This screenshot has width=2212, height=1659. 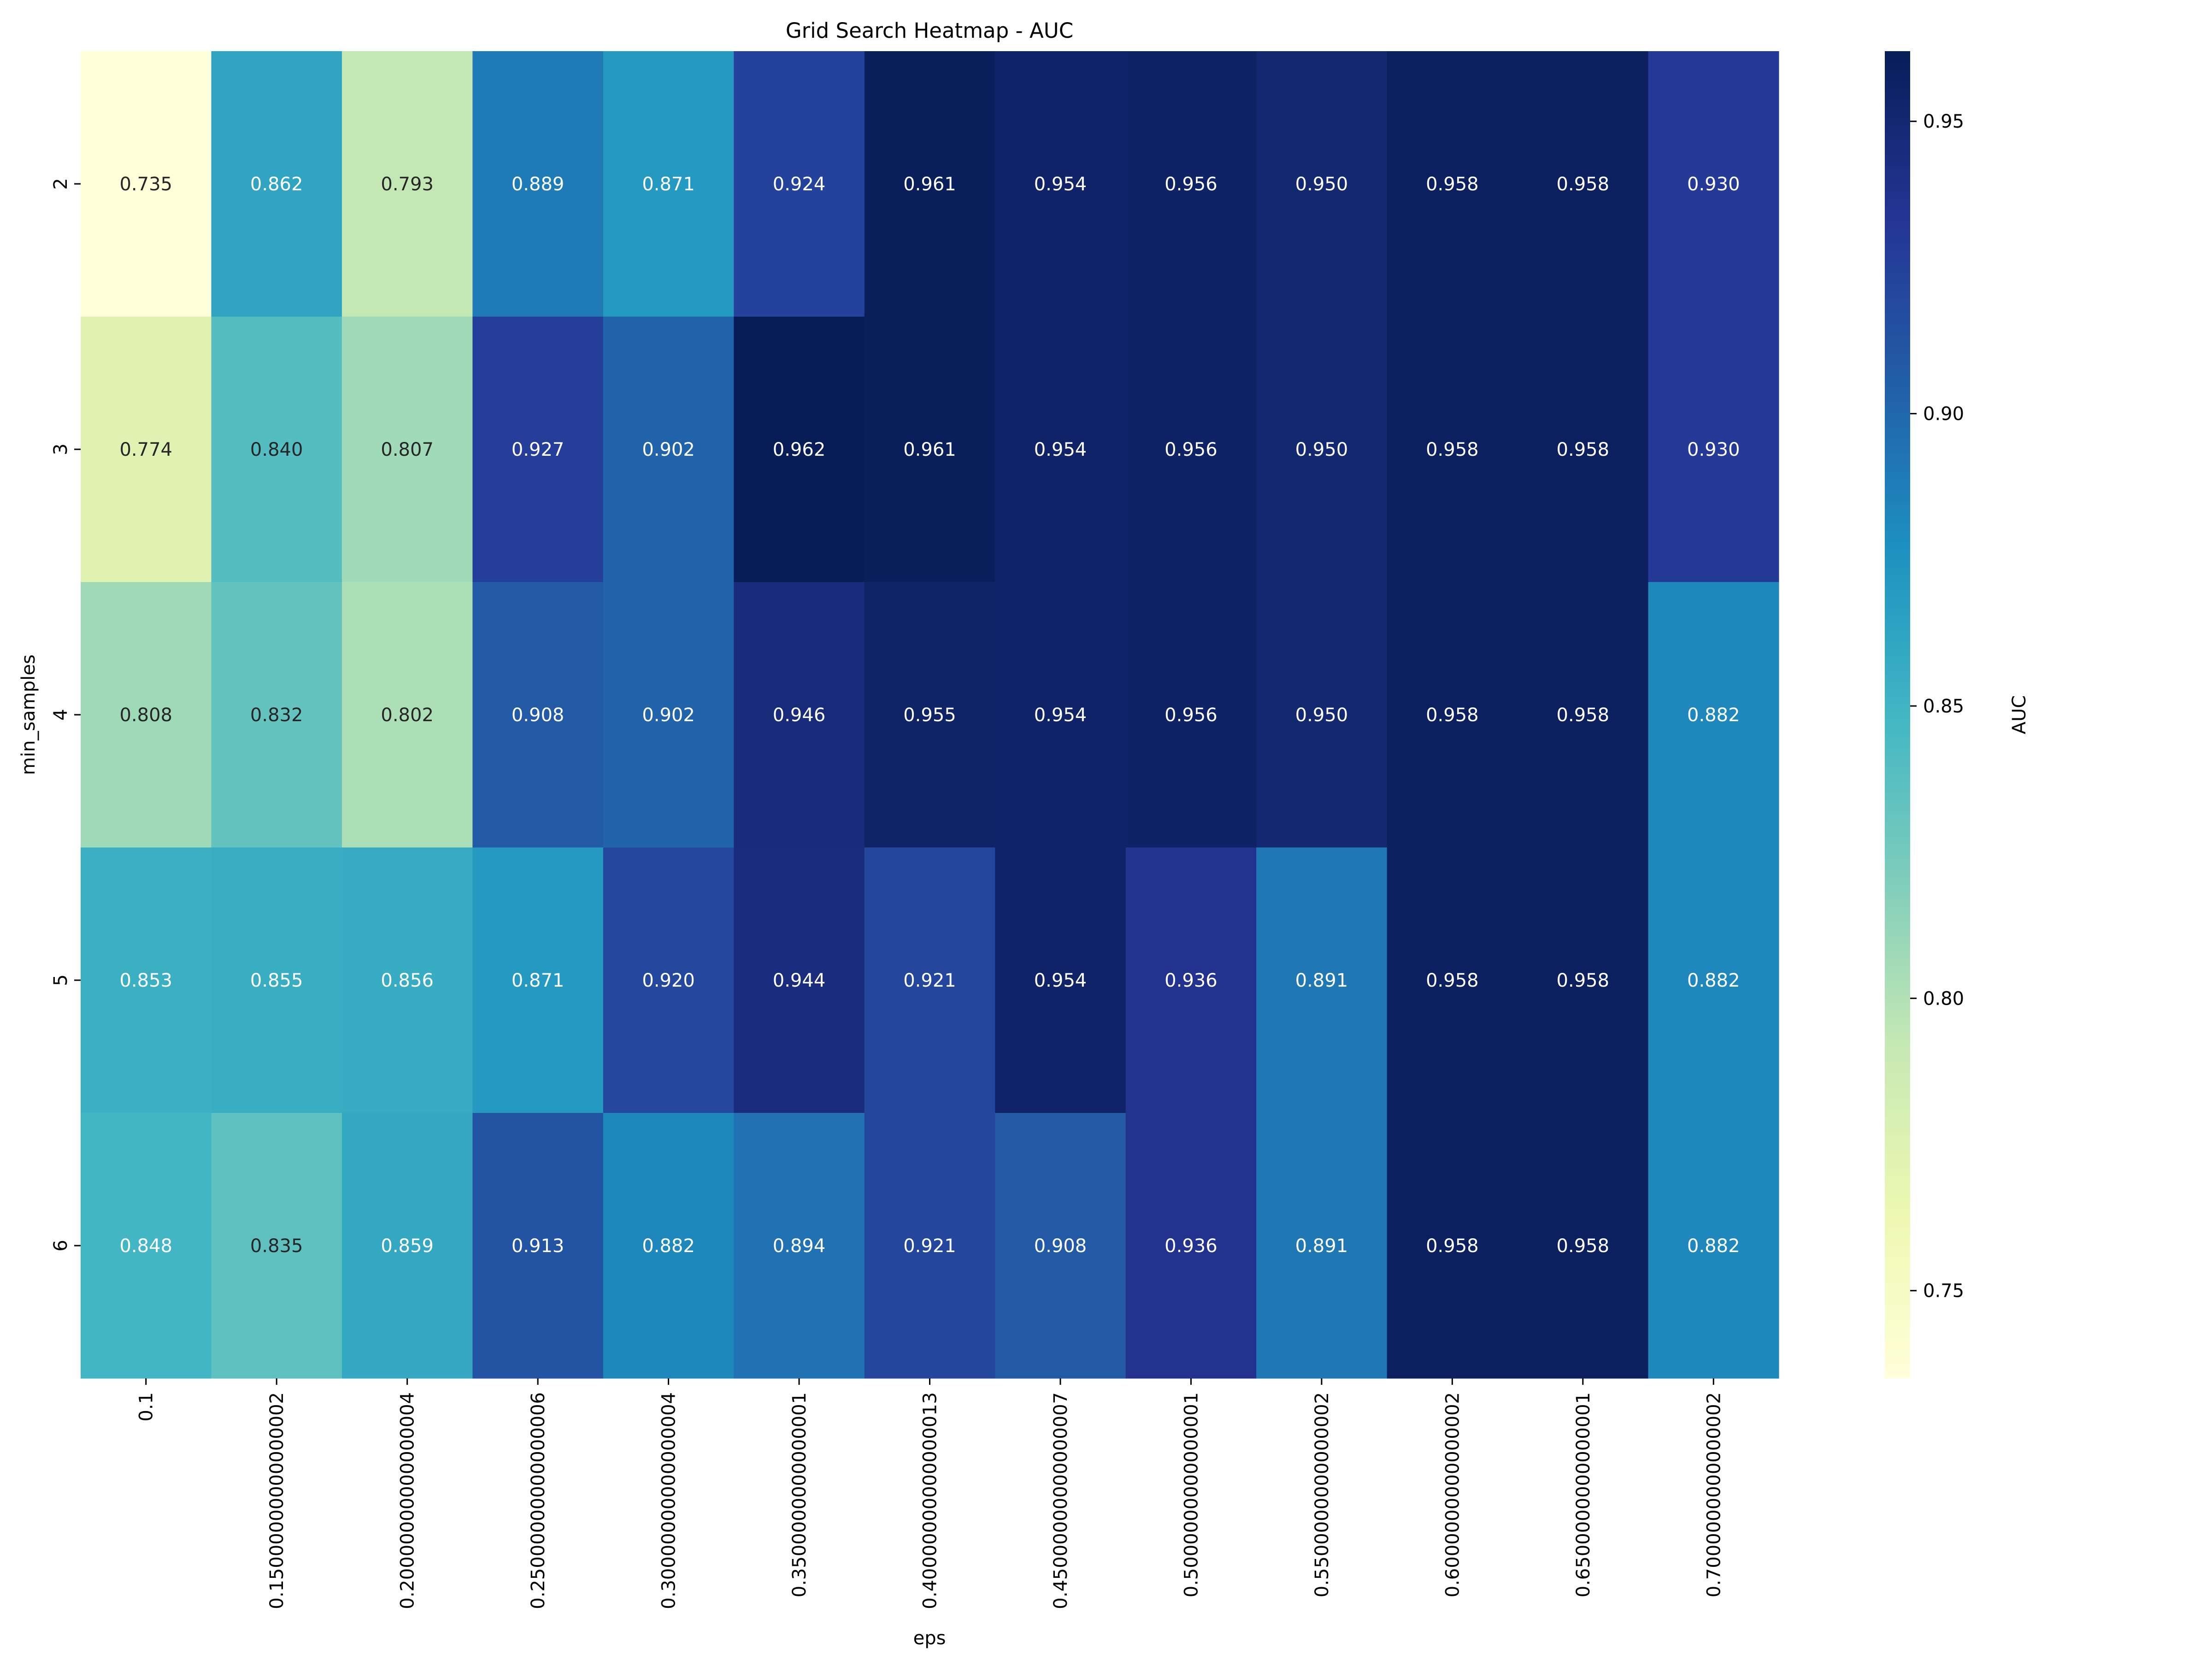 I want to click on cell-value-label: 0.894, so click(x=799, y=1246).